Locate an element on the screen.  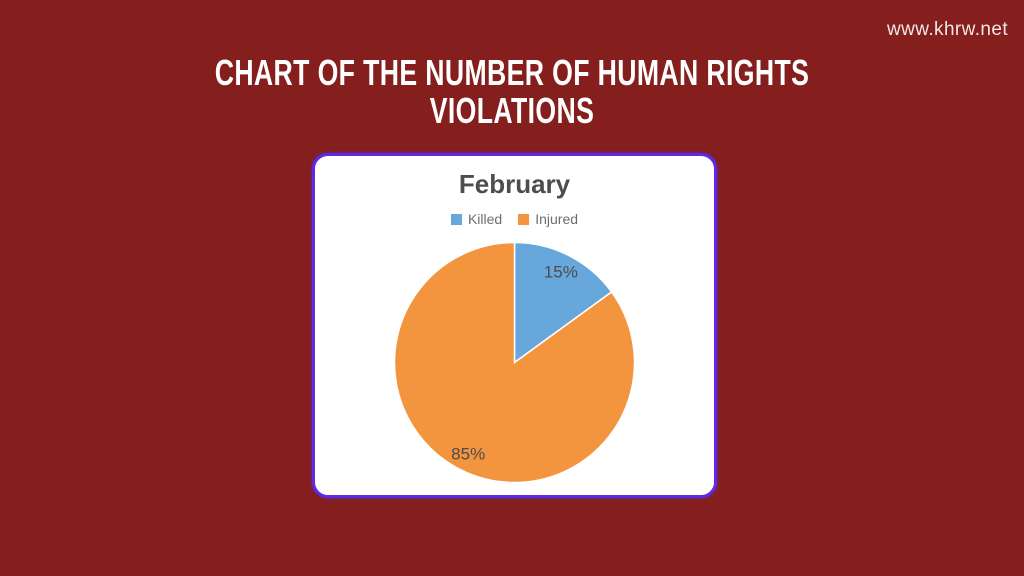
chart-legend: Killed Injured is located at coordinates (514, 219).